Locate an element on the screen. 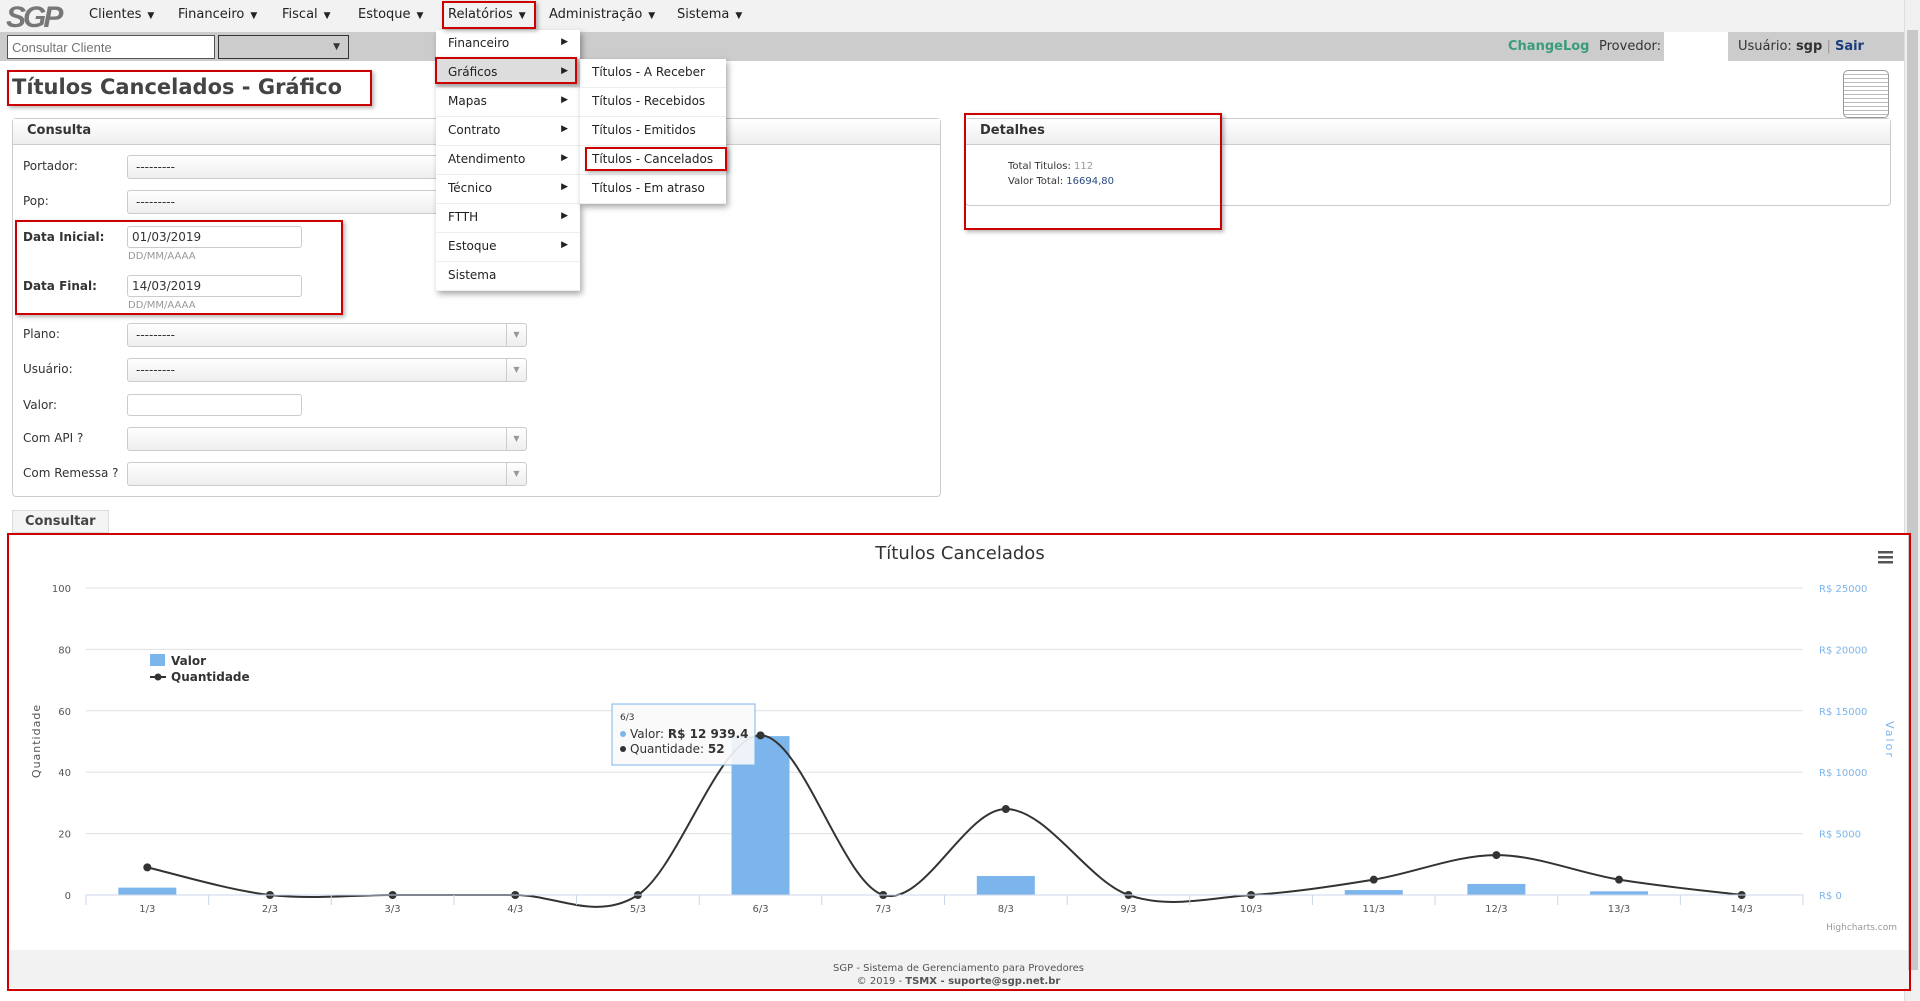 The width and height of the screenshot is (1920, 1001). menu-item-sistema: Sistema is located at coordinates (508, 276).